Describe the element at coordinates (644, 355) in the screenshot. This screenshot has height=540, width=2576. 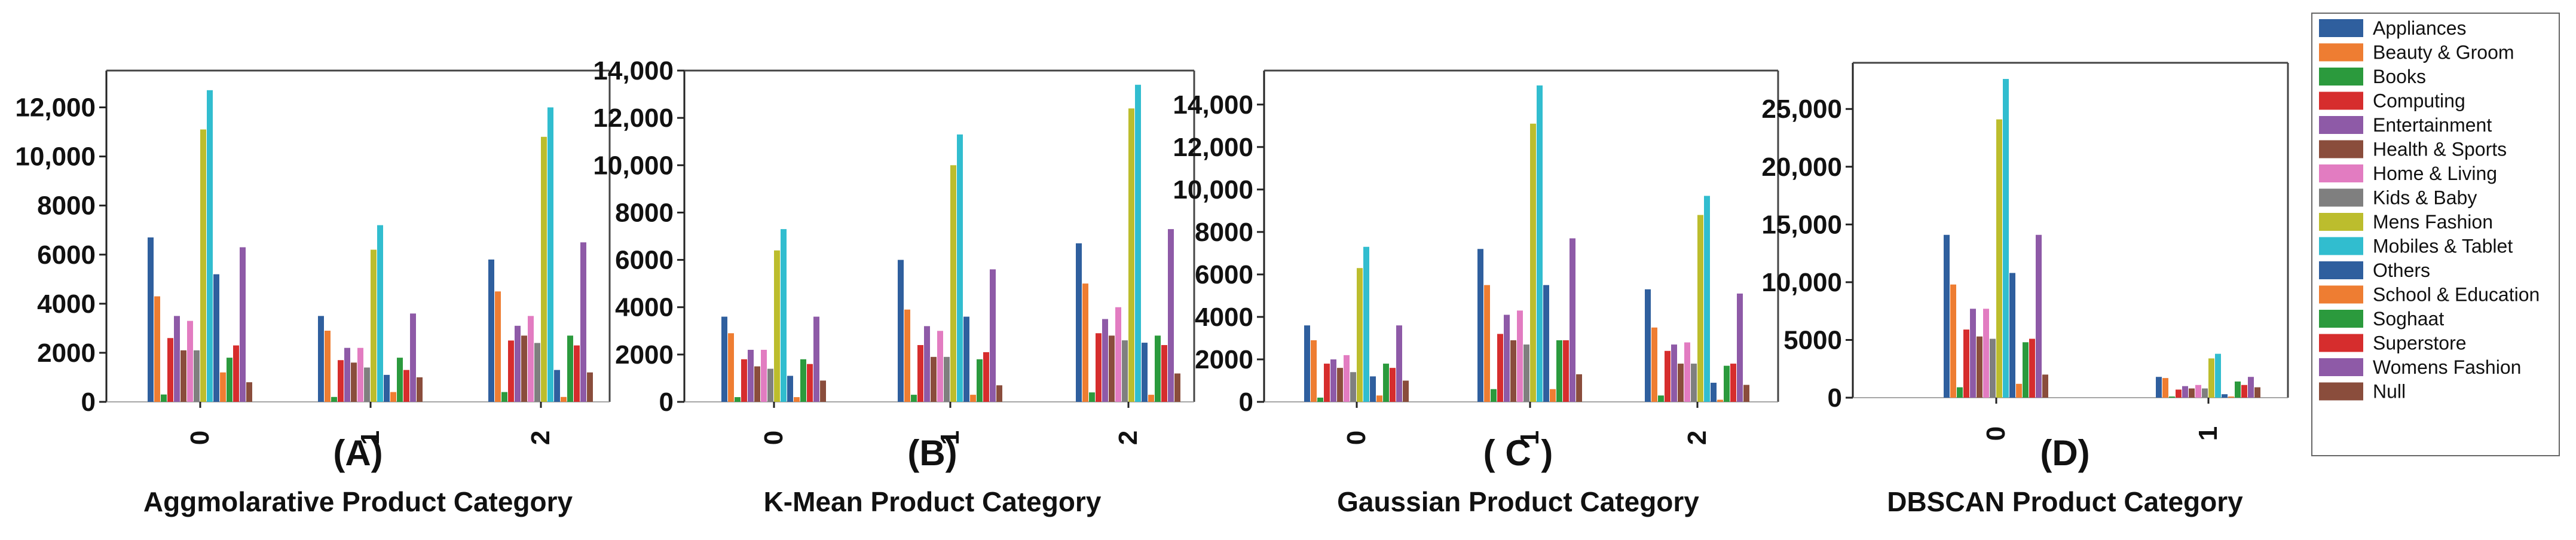
I see `y-tick-label: 2000` at that location.